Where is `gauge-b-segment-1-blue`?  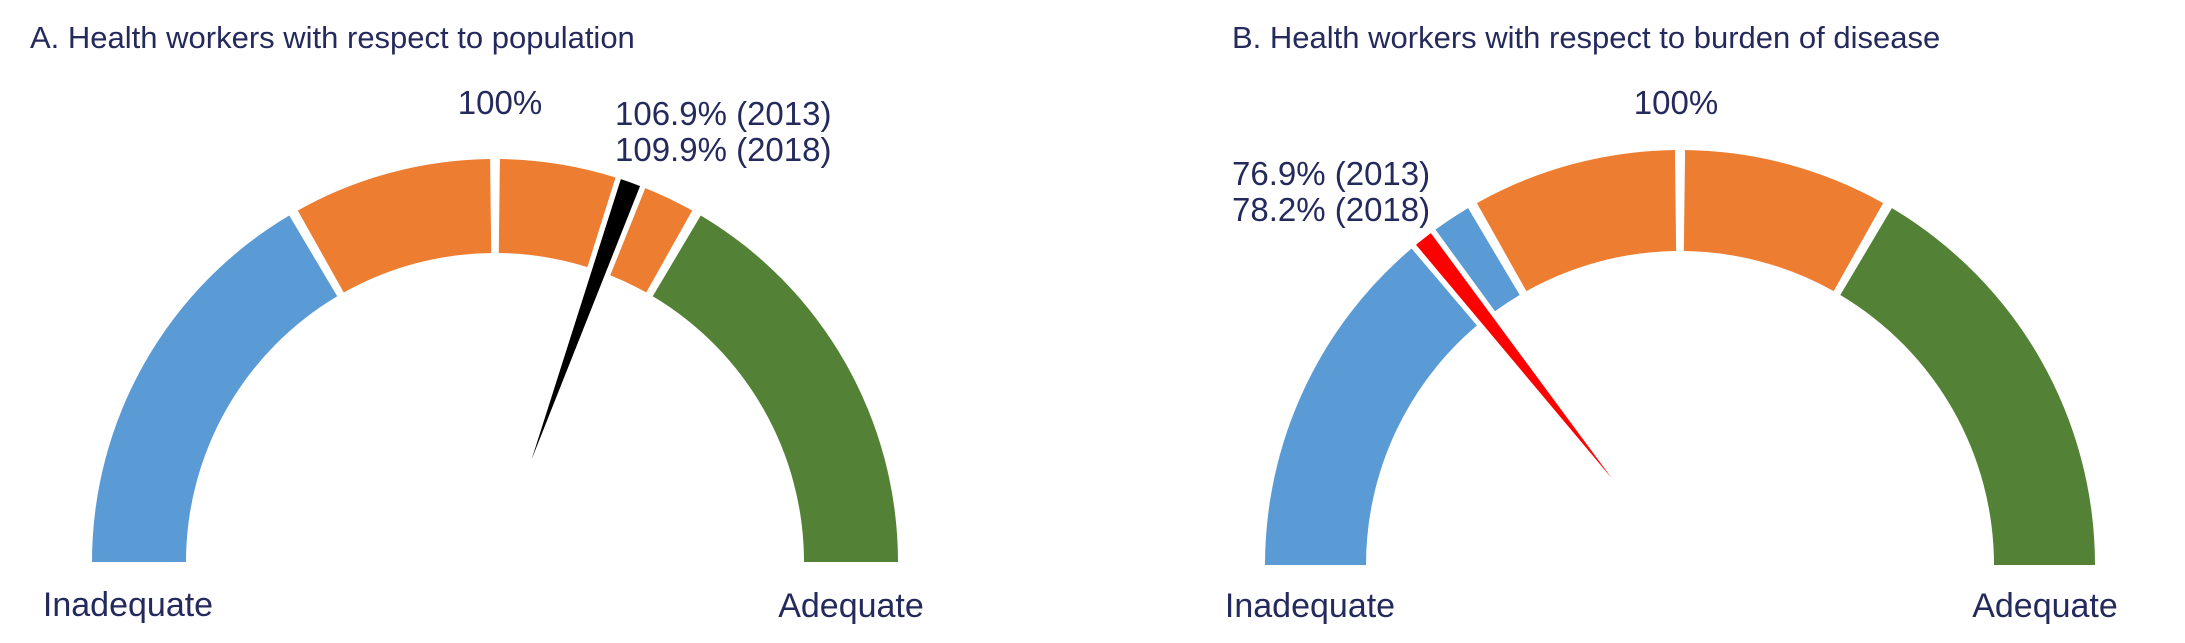 gauge-b-segment-1-blue is located at coordinates (1477, 260).